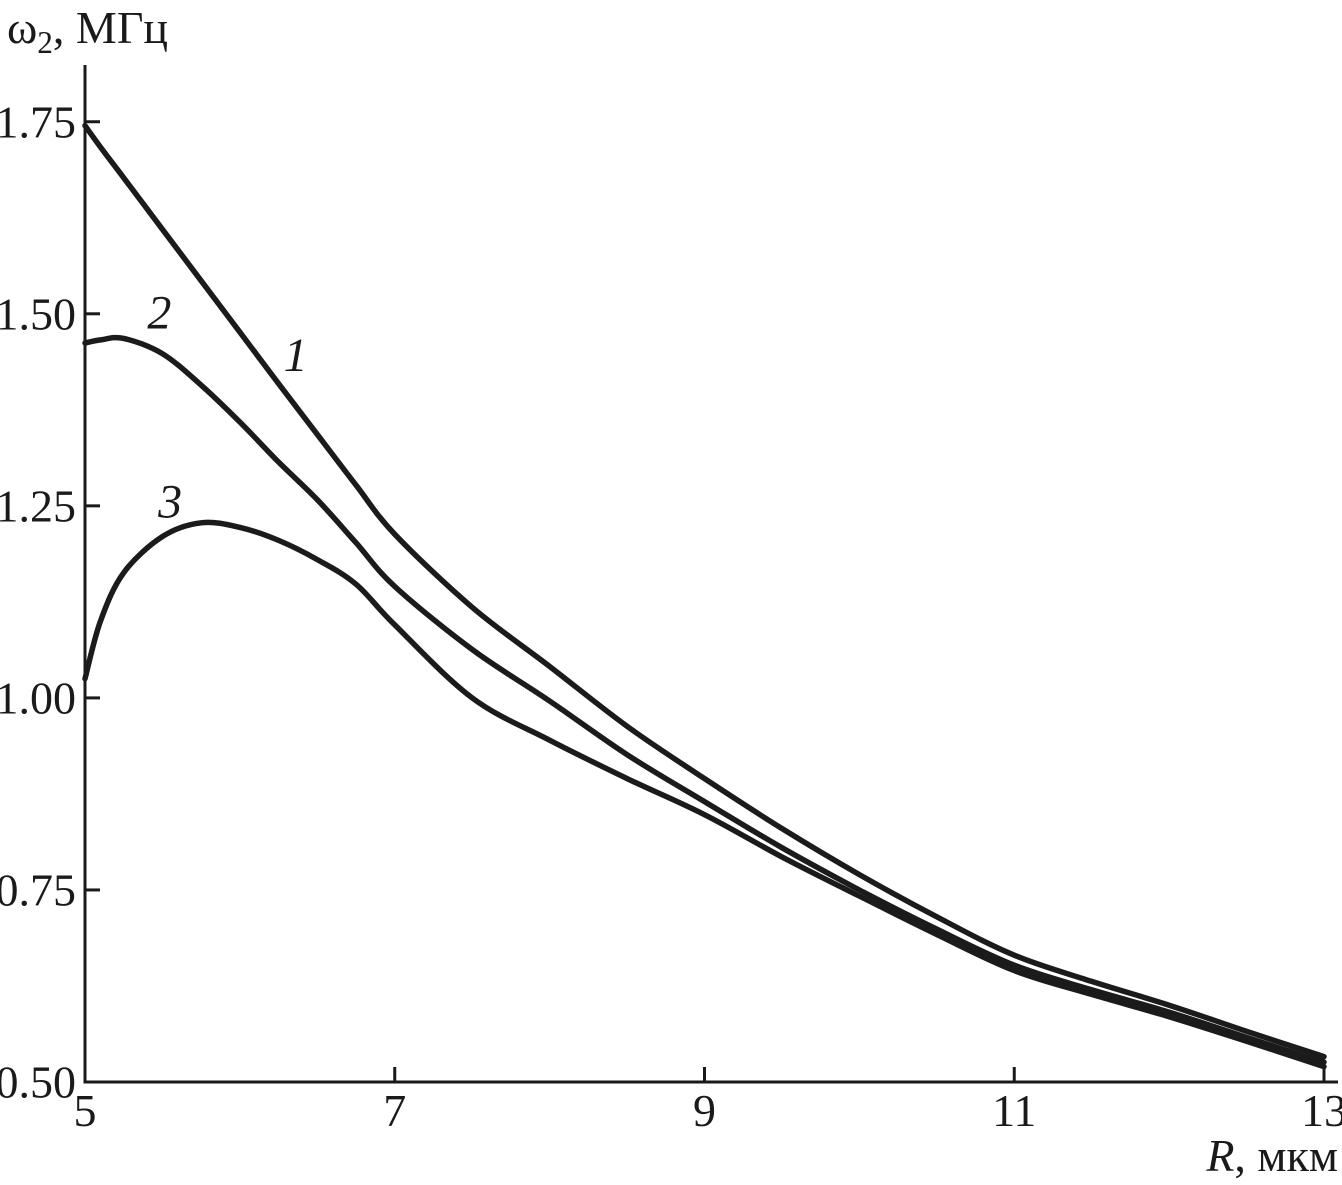 Image resolution: width=1342 pixels, height=1185 pixels. What do you see at coordinates (169, 502) in the screenshot?
I see `curve-label-3: 3` at bounding box center [169, 502].